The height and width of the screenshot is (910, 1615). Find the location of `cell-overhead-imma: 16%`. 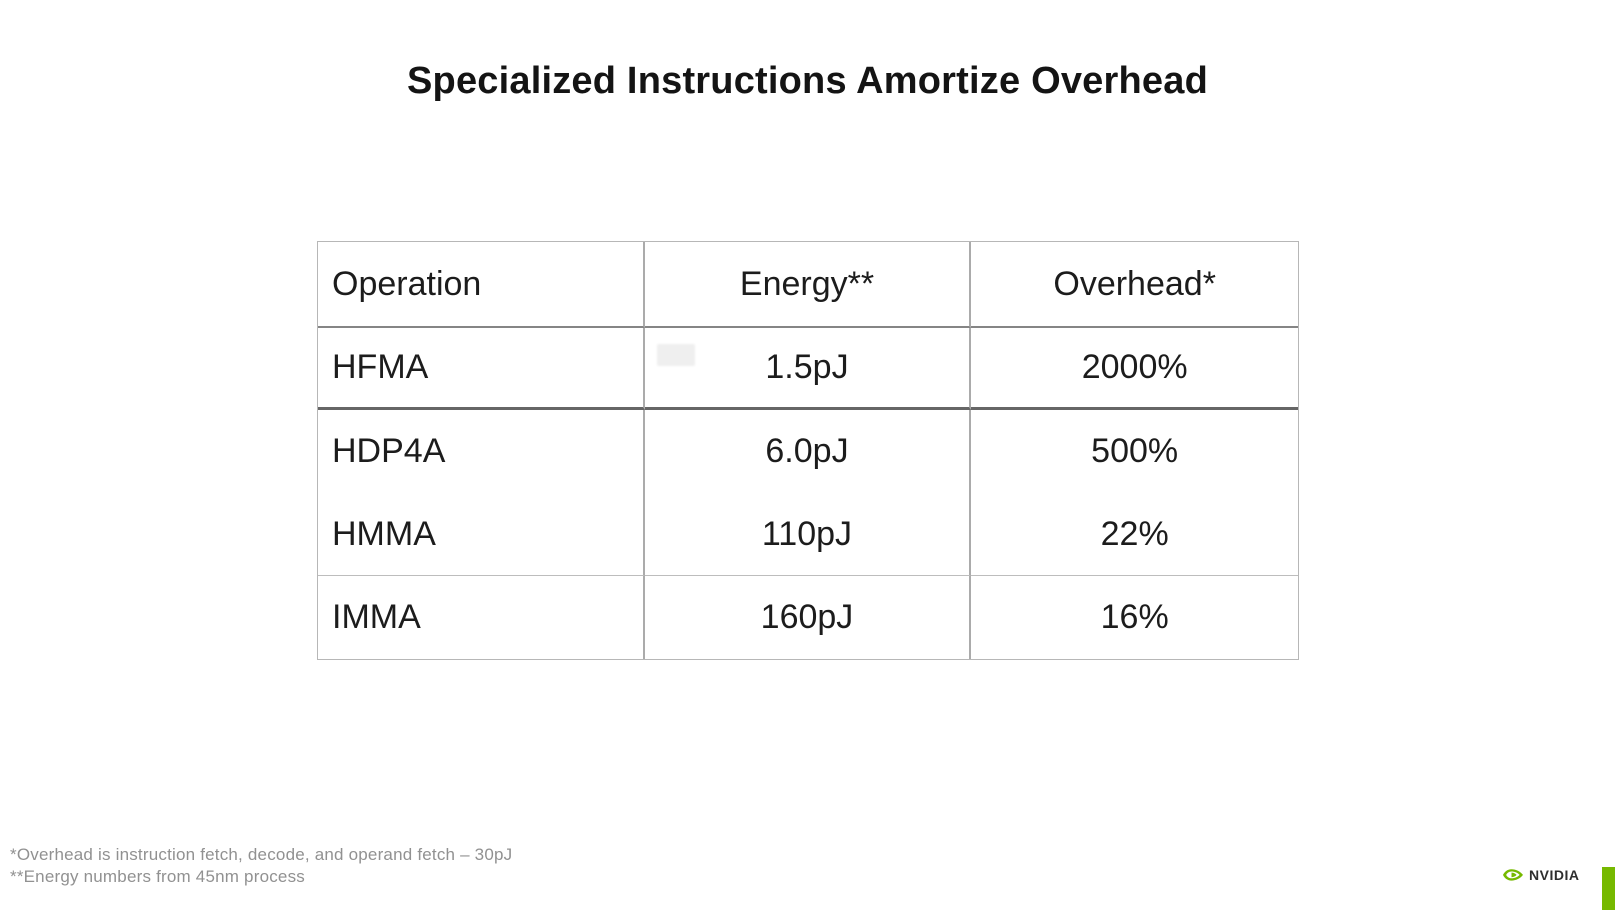

cell-overhead-imma: 16% is located at coordinates (1134, 617).